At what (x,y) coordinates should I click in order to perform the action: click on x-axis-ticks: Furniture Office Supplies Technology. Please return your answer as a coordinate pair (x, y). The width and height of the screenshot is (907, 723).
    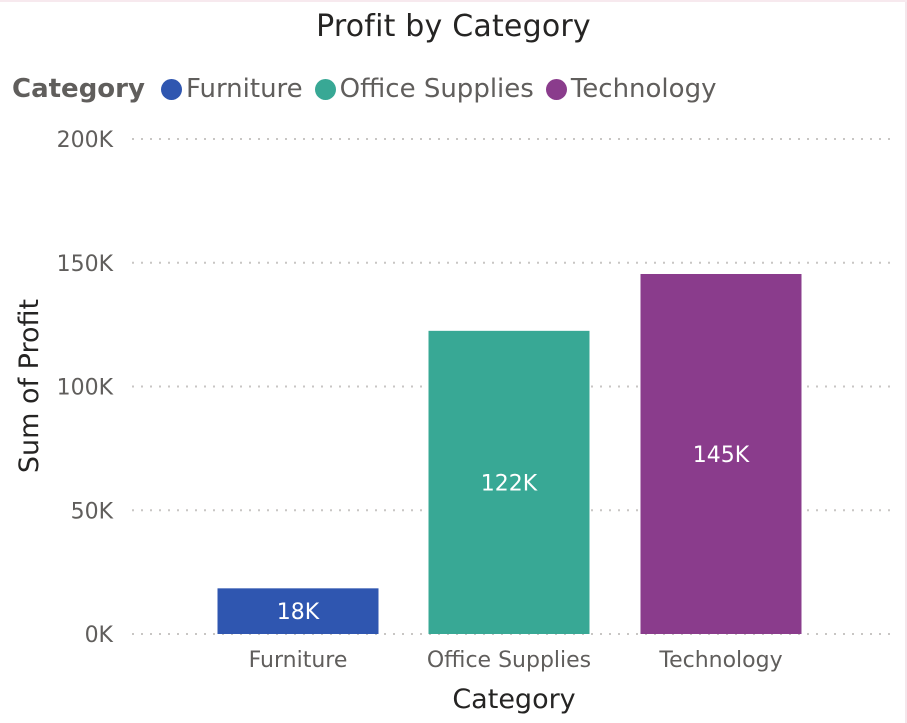
    Looking at the image, I should click on (516, 660).